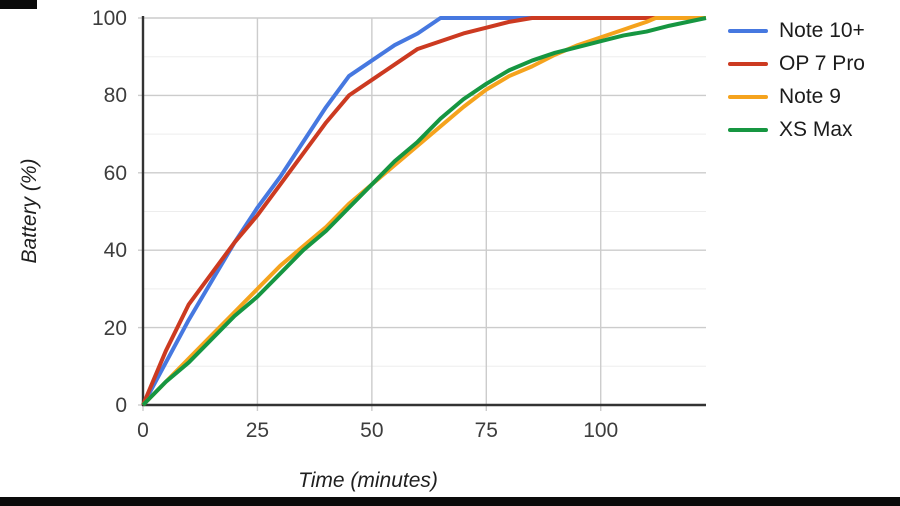 The width and height of the screenshot is (900, 506). I want to click on y-tick-label: 80, so click(115, 96).